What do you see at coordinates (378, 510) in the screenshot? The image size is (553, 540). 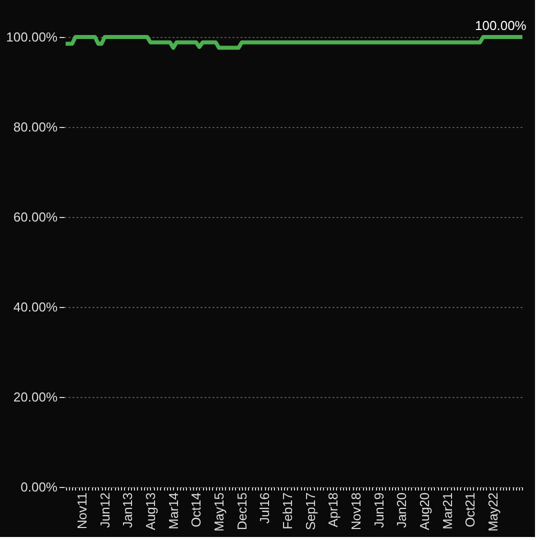 I see `x-tick-label: Jun19` at bounding box center [378, 510].